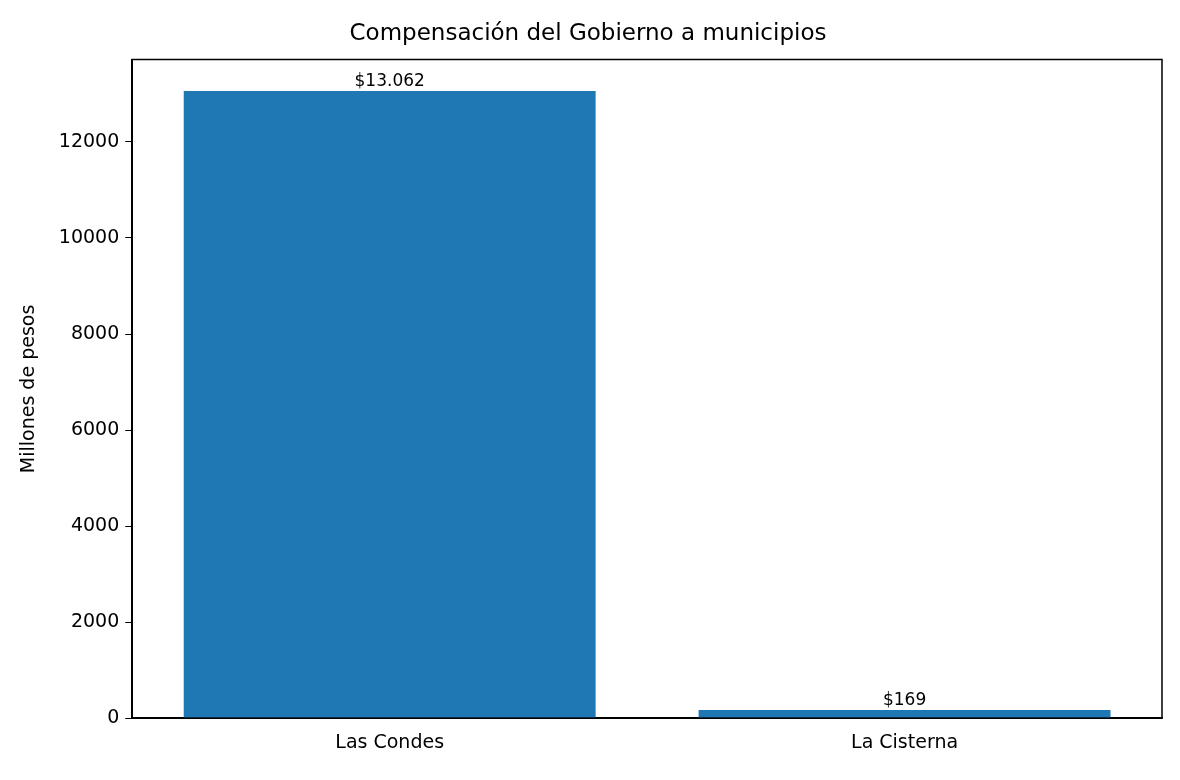 The width and height of the screenshot is (1180, 780). I want to click on y-tick-label: 2000, so click(95, 620).